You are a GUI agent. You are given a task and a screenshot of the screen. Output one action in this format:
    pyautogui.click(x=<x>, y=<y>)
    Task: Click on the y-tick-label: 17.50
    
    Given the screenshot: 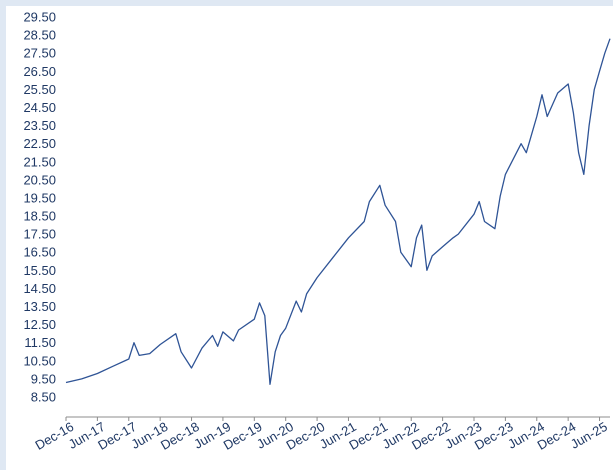 What is the action you would take?
    pyautogui.click(x=39, y=234)
    